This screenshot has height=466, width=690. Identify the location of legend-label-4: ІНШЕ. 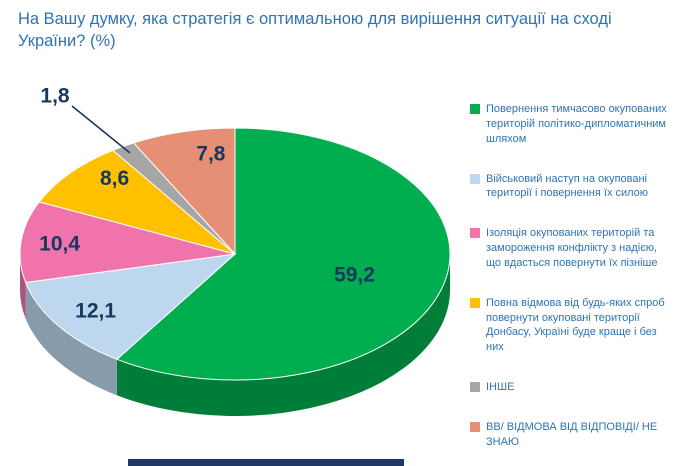
(500, 387).